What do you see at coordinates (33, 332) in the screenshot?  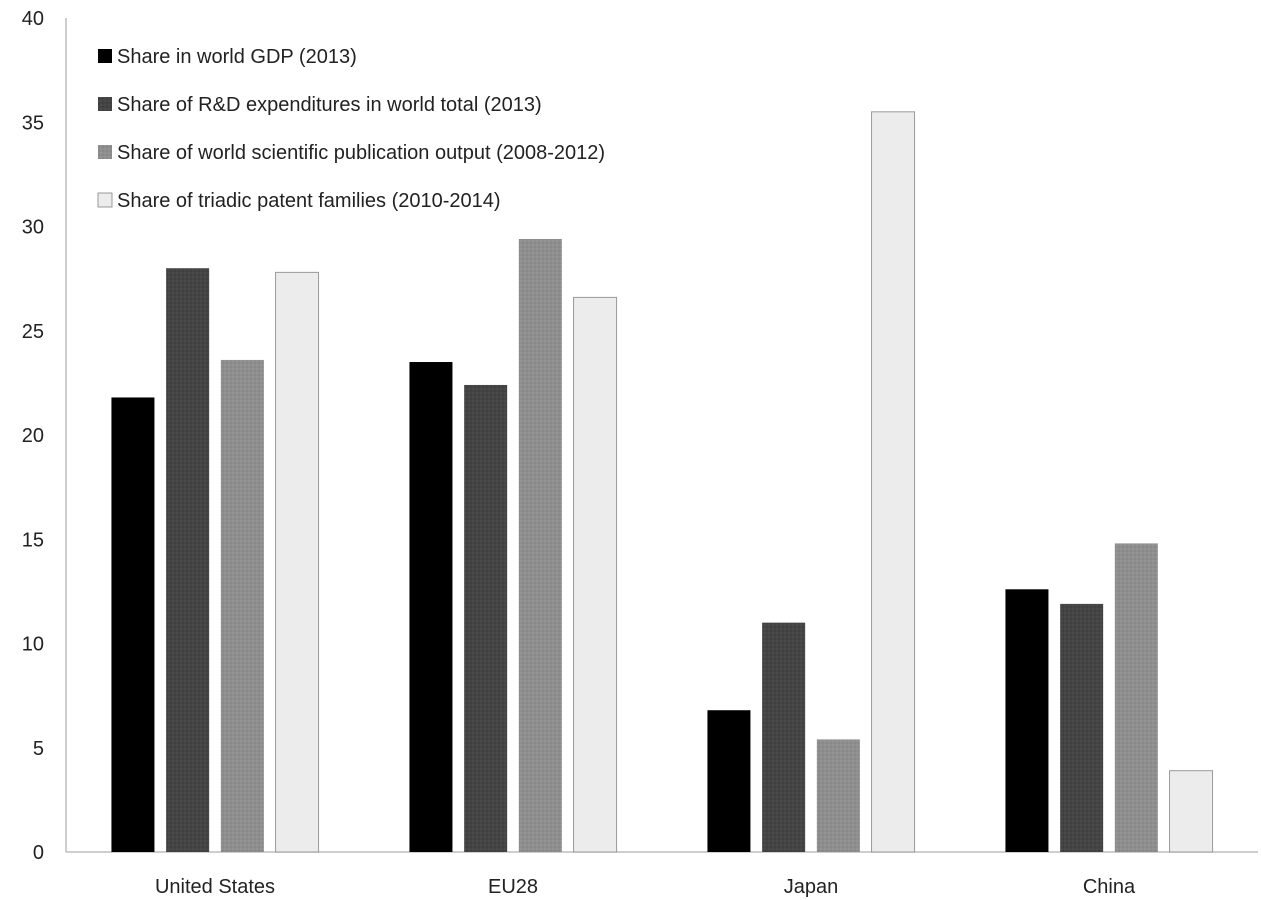 I see `y-tick-label: 25` at bounding box center [33, 332].